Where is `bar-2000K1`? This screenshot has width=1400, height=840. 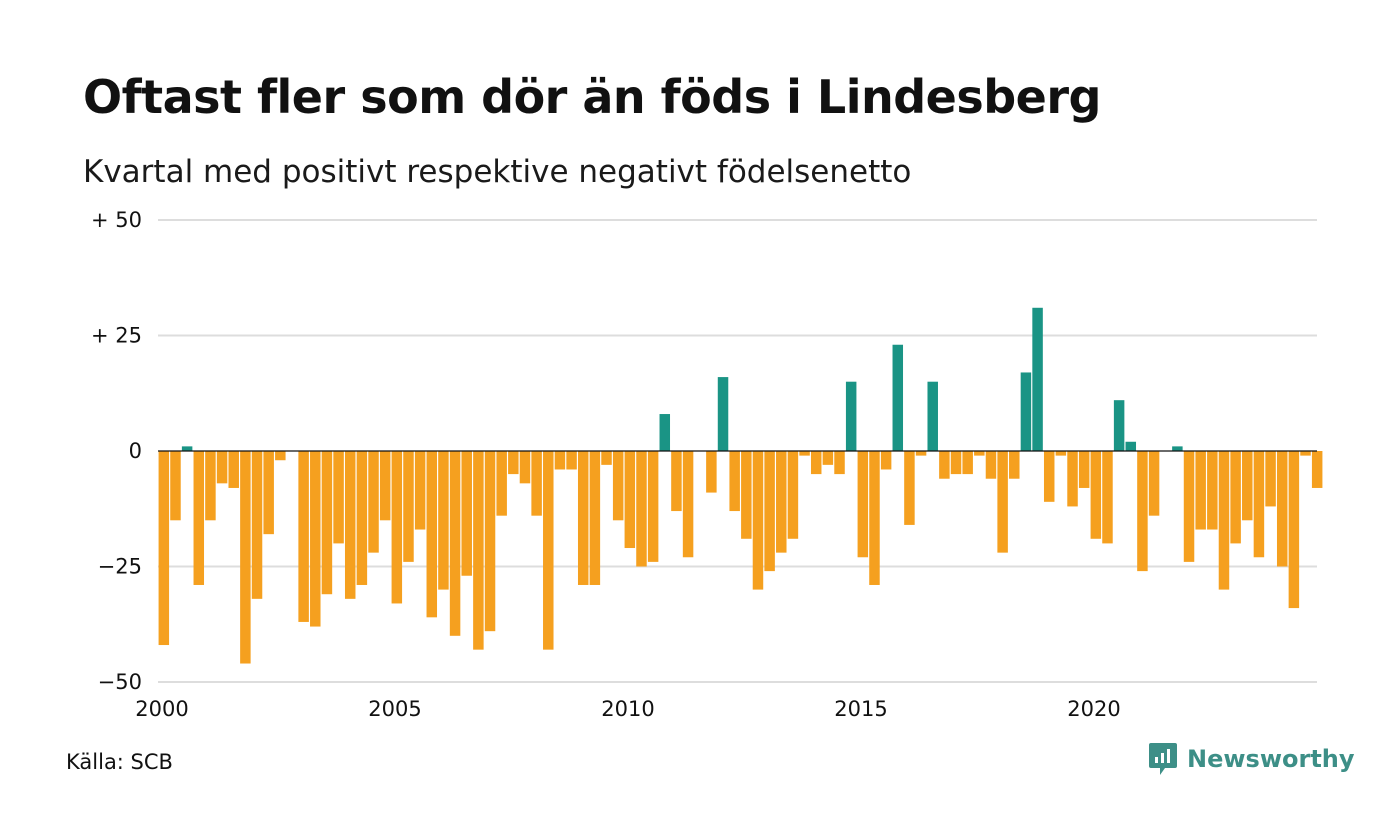
bar-2000K1 is located at coordinates (164, 548).